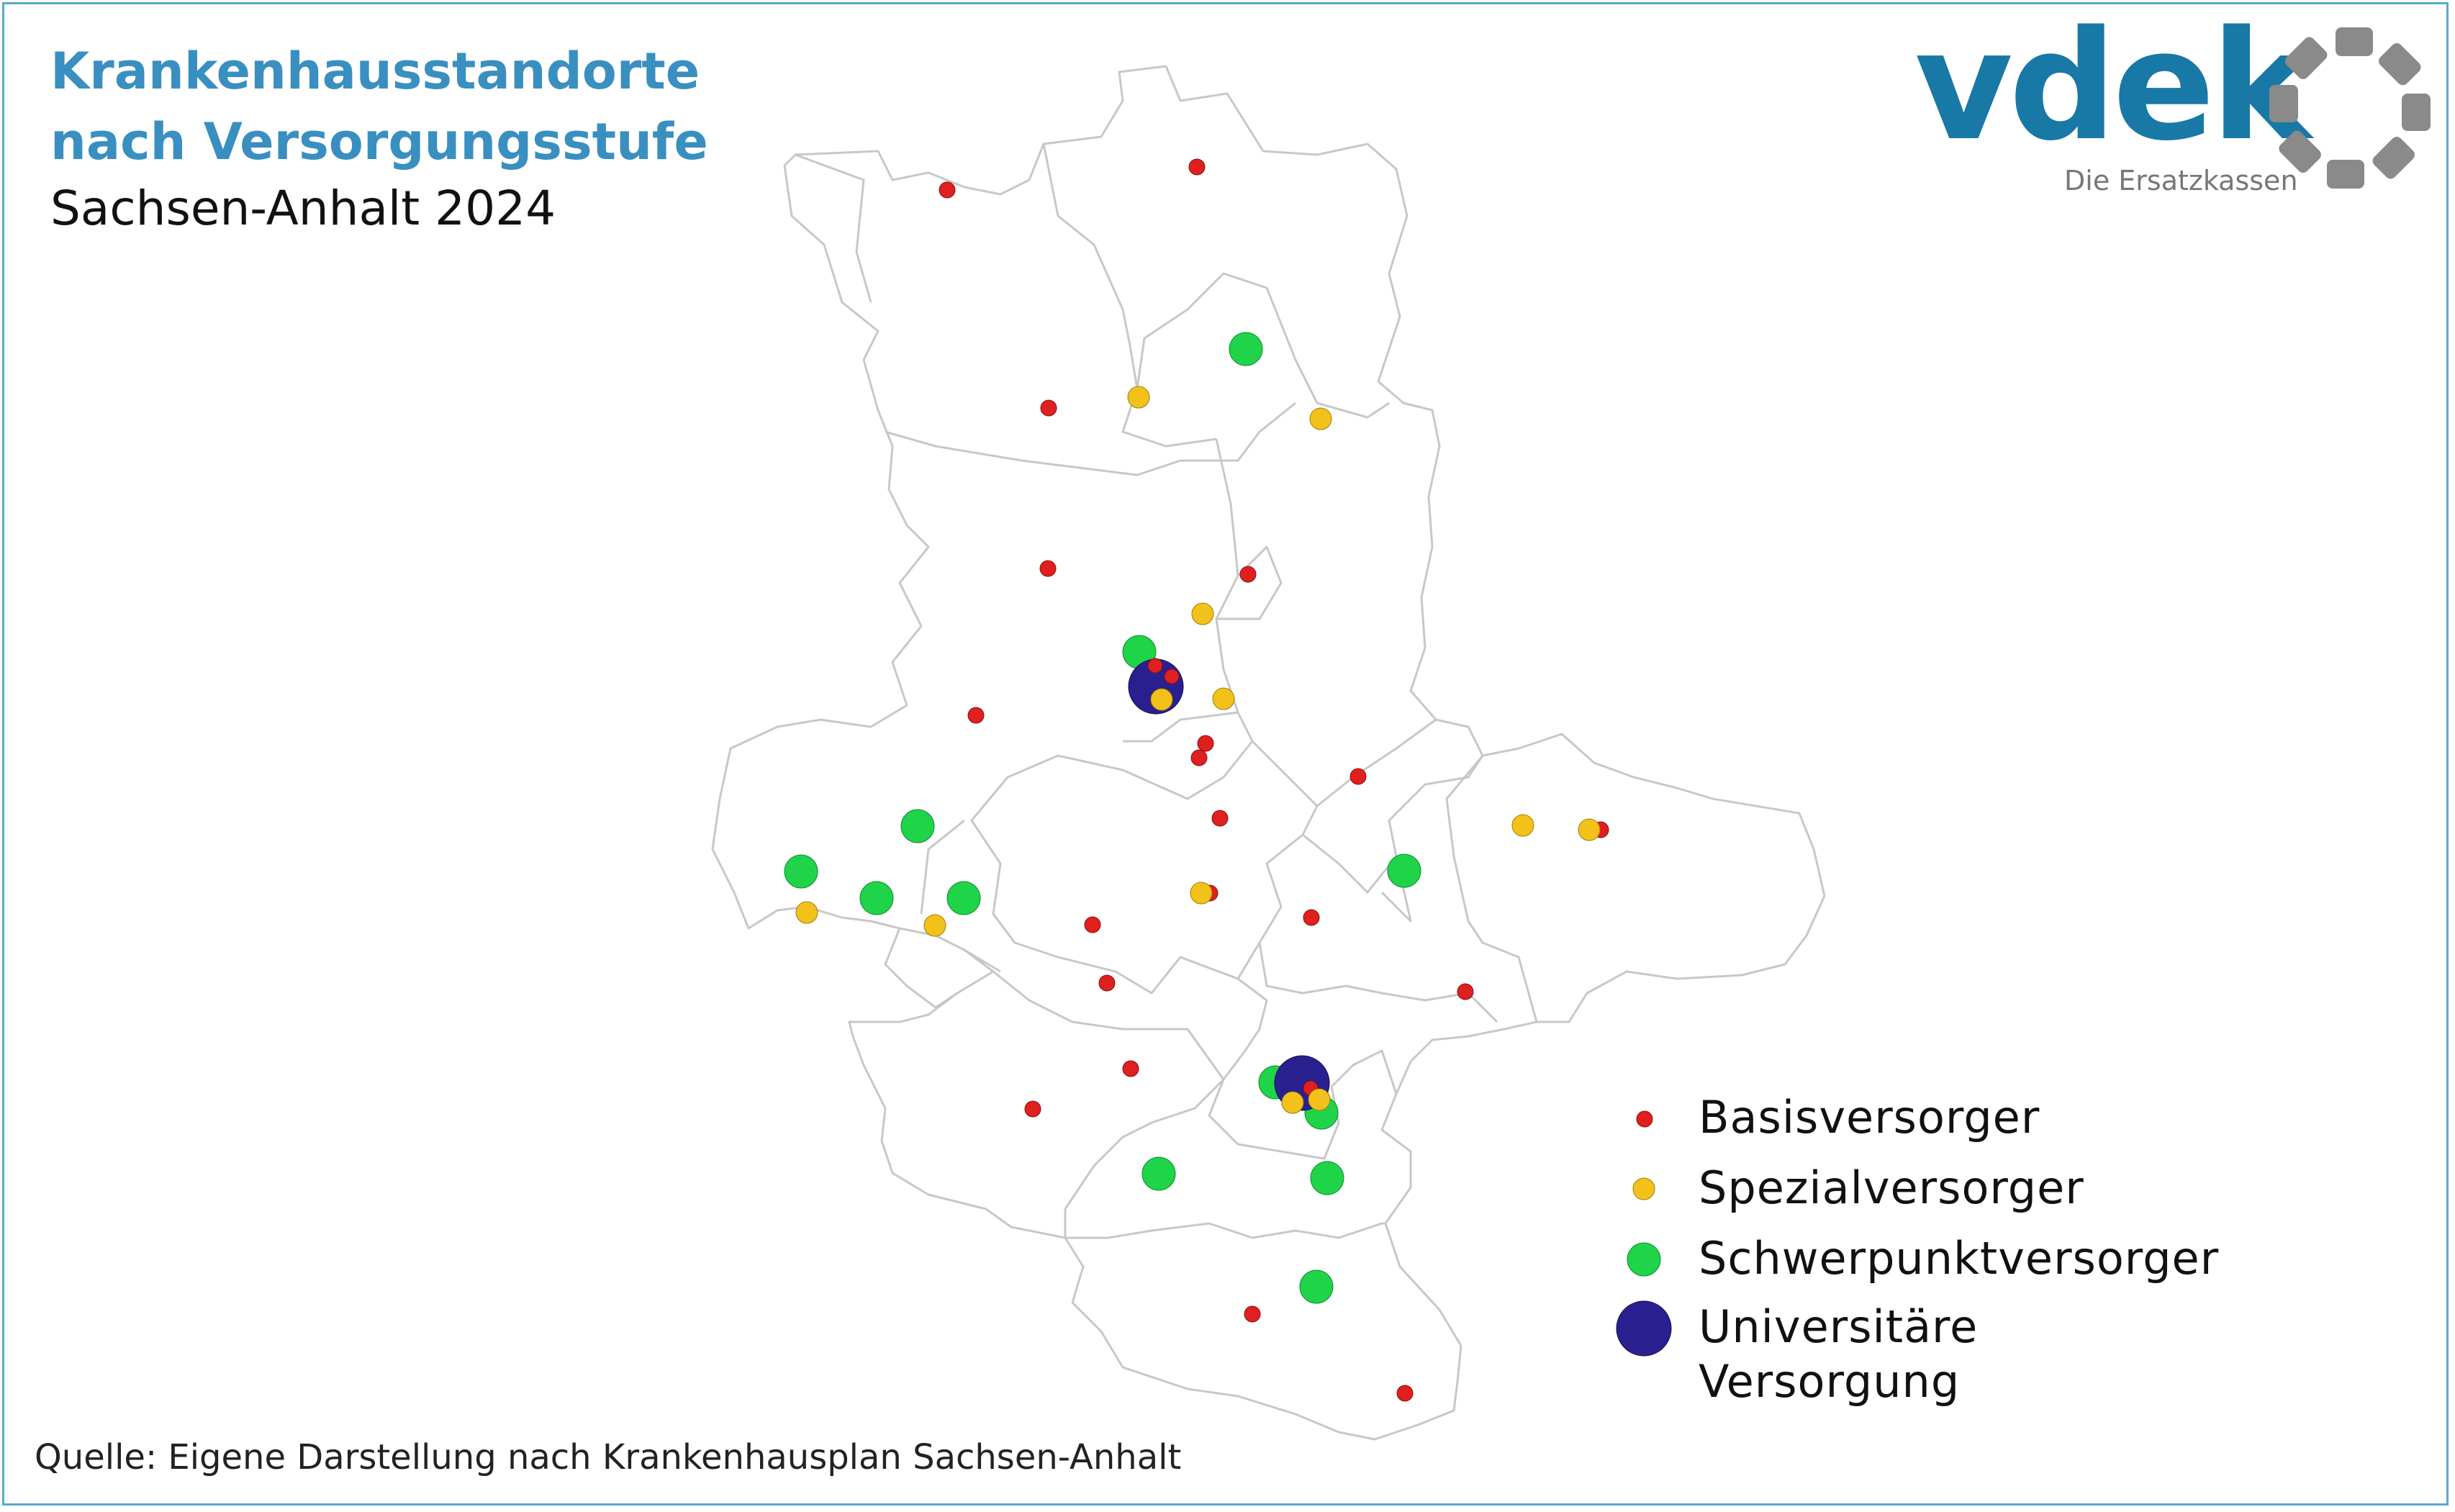  What do you see at coordinates (1891, 1188) in the screenshot?
I see `legend-label-spezial: Spezialversorger` at bounding box center [1891, 1188].